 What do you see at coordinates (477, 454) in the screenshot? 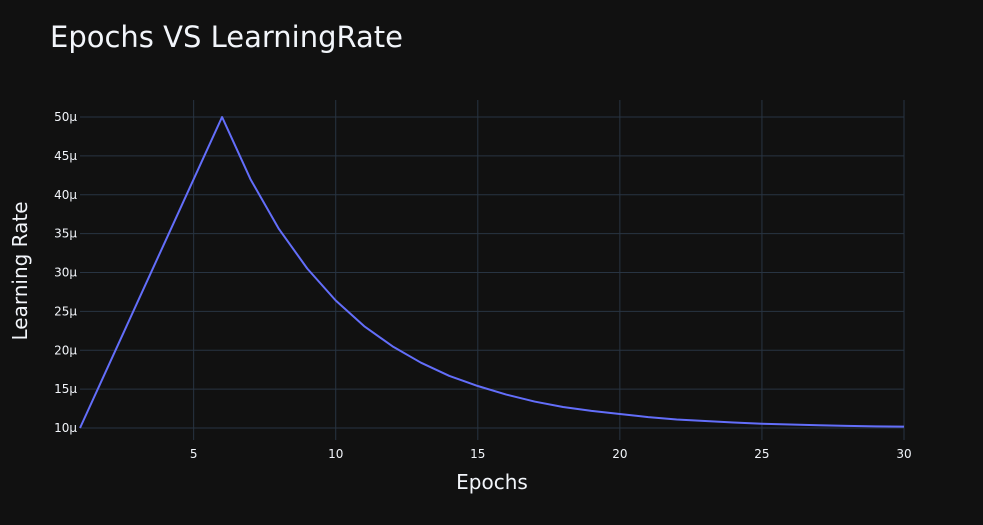
I see `x-tick-label: 15` at bounding box center [477, 454].